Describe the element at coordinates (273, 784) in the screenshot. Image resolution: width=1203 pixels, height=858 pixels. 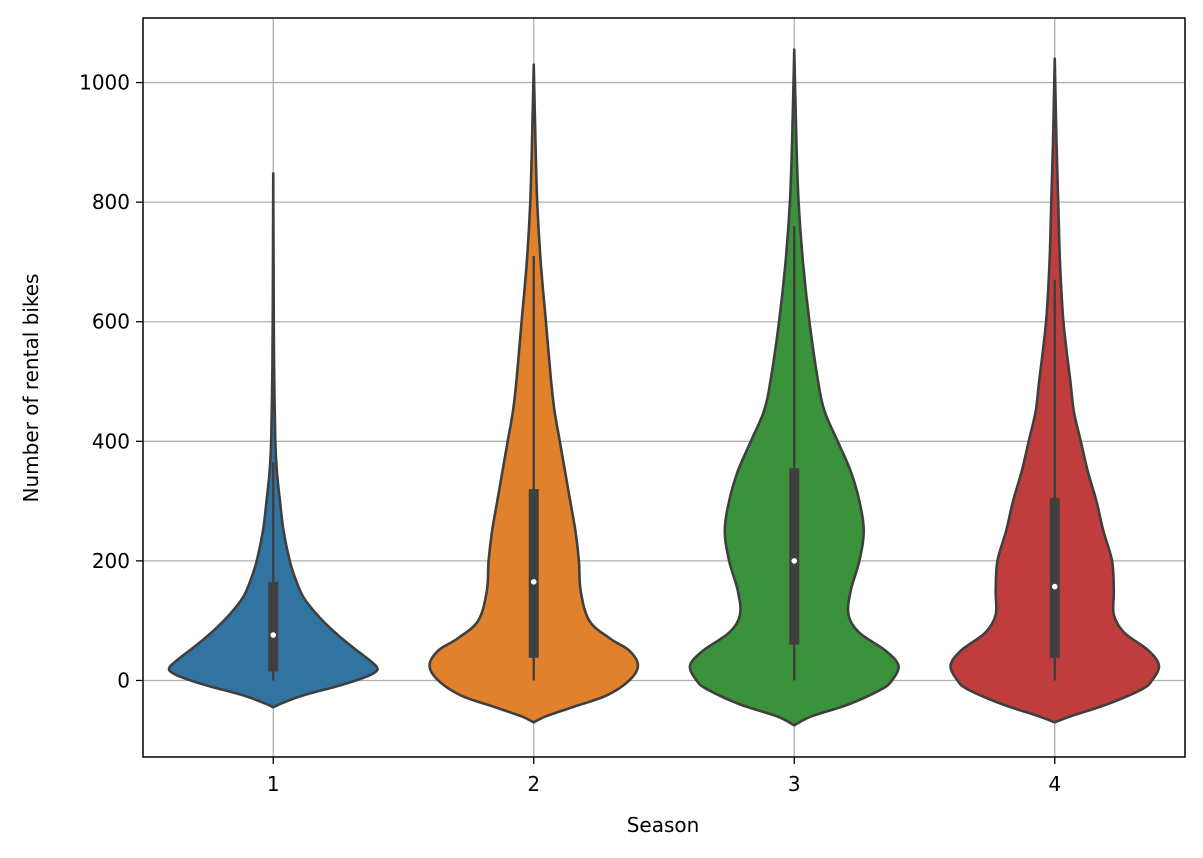
I see `x-tick-label: 1` at that location.